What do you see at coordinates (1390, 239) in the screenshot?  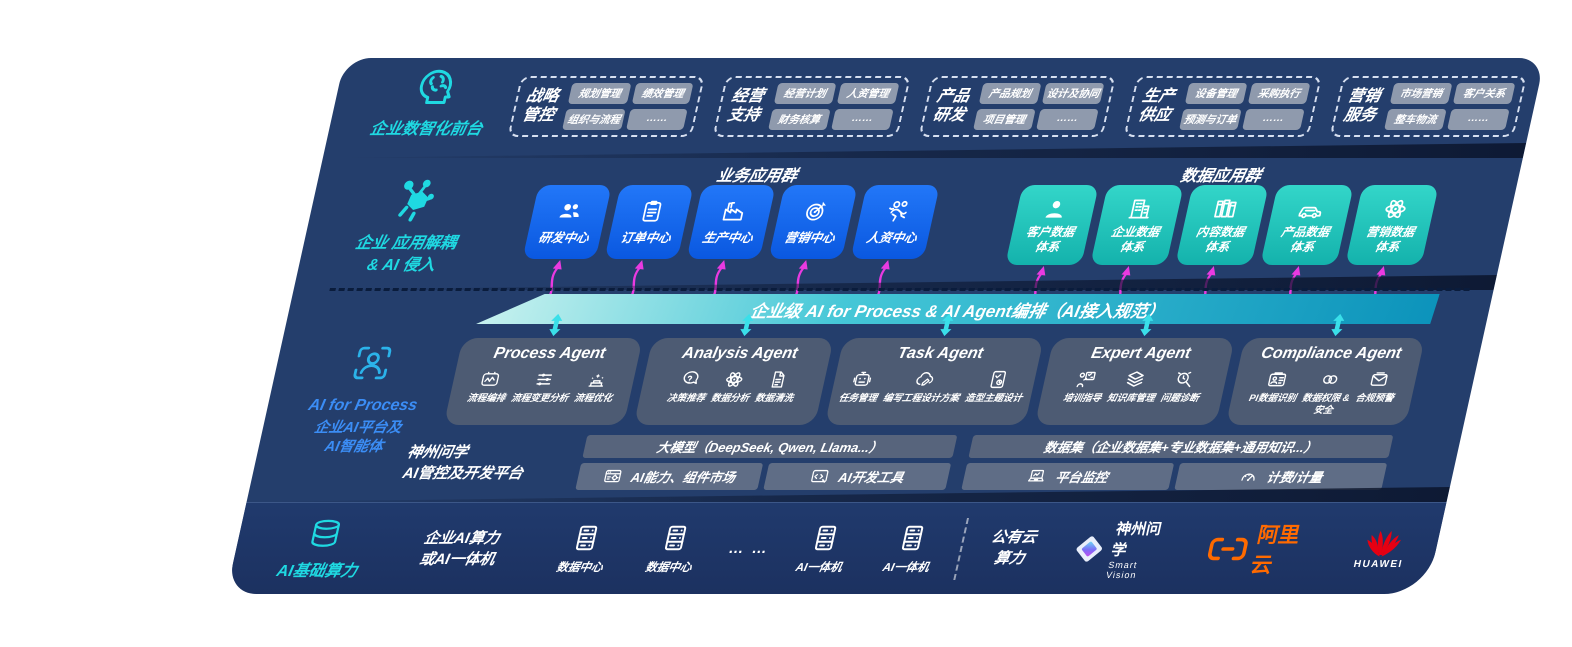 I see `data-box-label: 营销数据体系` at bounding box center [1390, 239].